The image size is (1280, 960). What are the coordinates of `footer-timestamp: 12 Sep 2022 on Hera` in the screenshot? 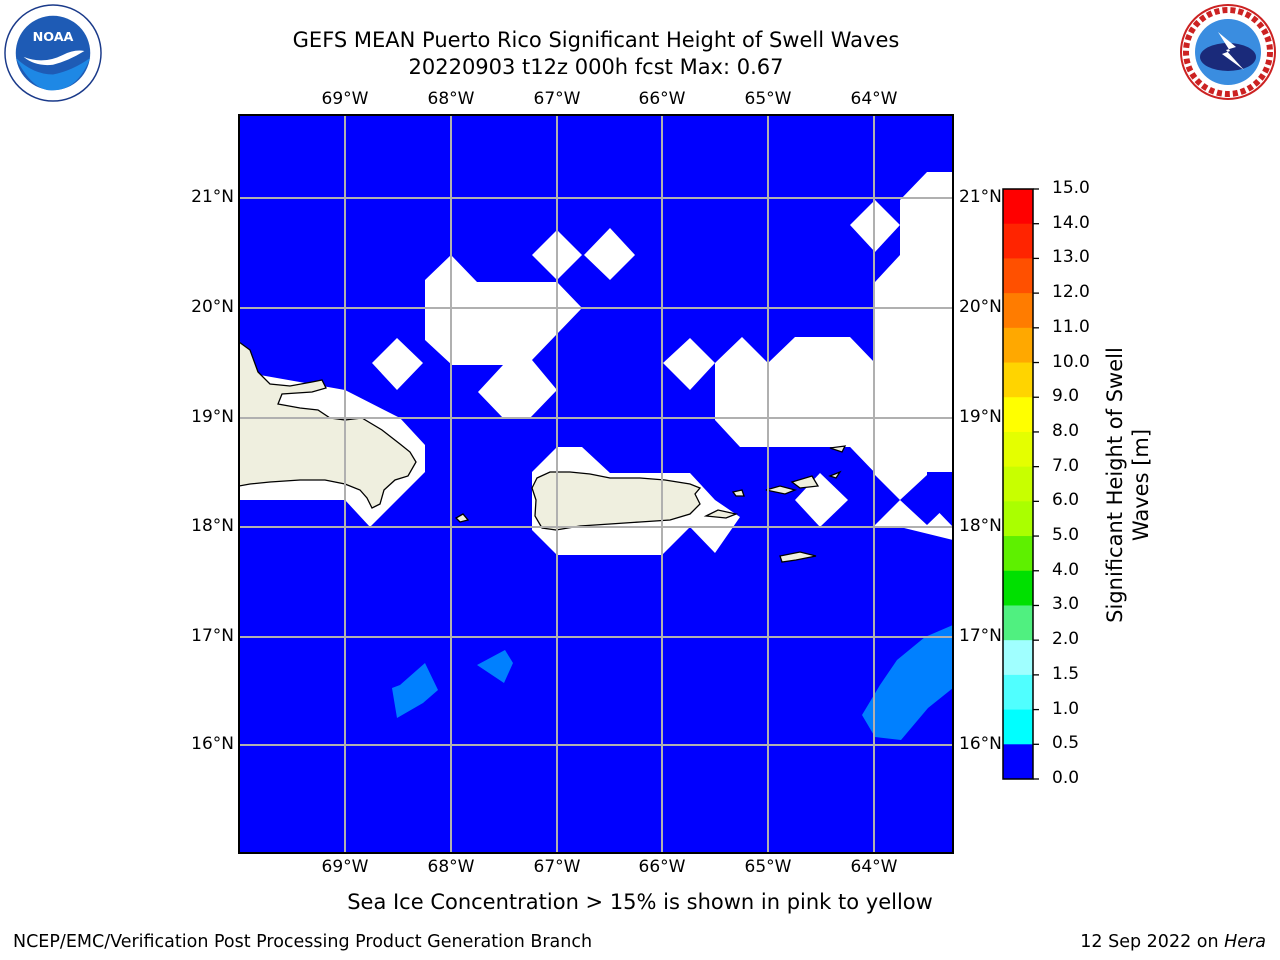 It's located at (1173, 942).